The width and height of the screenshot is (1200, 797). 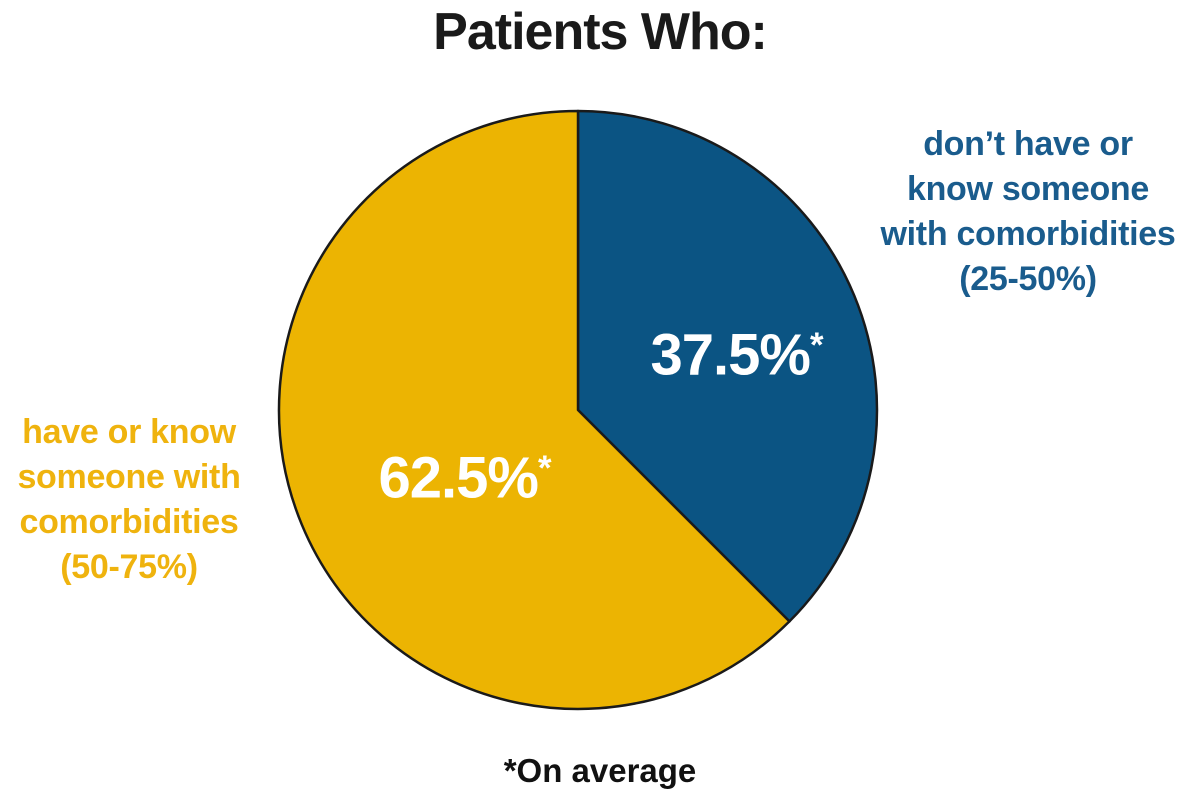 What do you see at coordinates (458, 478) in the screenshot?
I see `slice-value-have-text: 62.5%` at bounding box center [458, 478].